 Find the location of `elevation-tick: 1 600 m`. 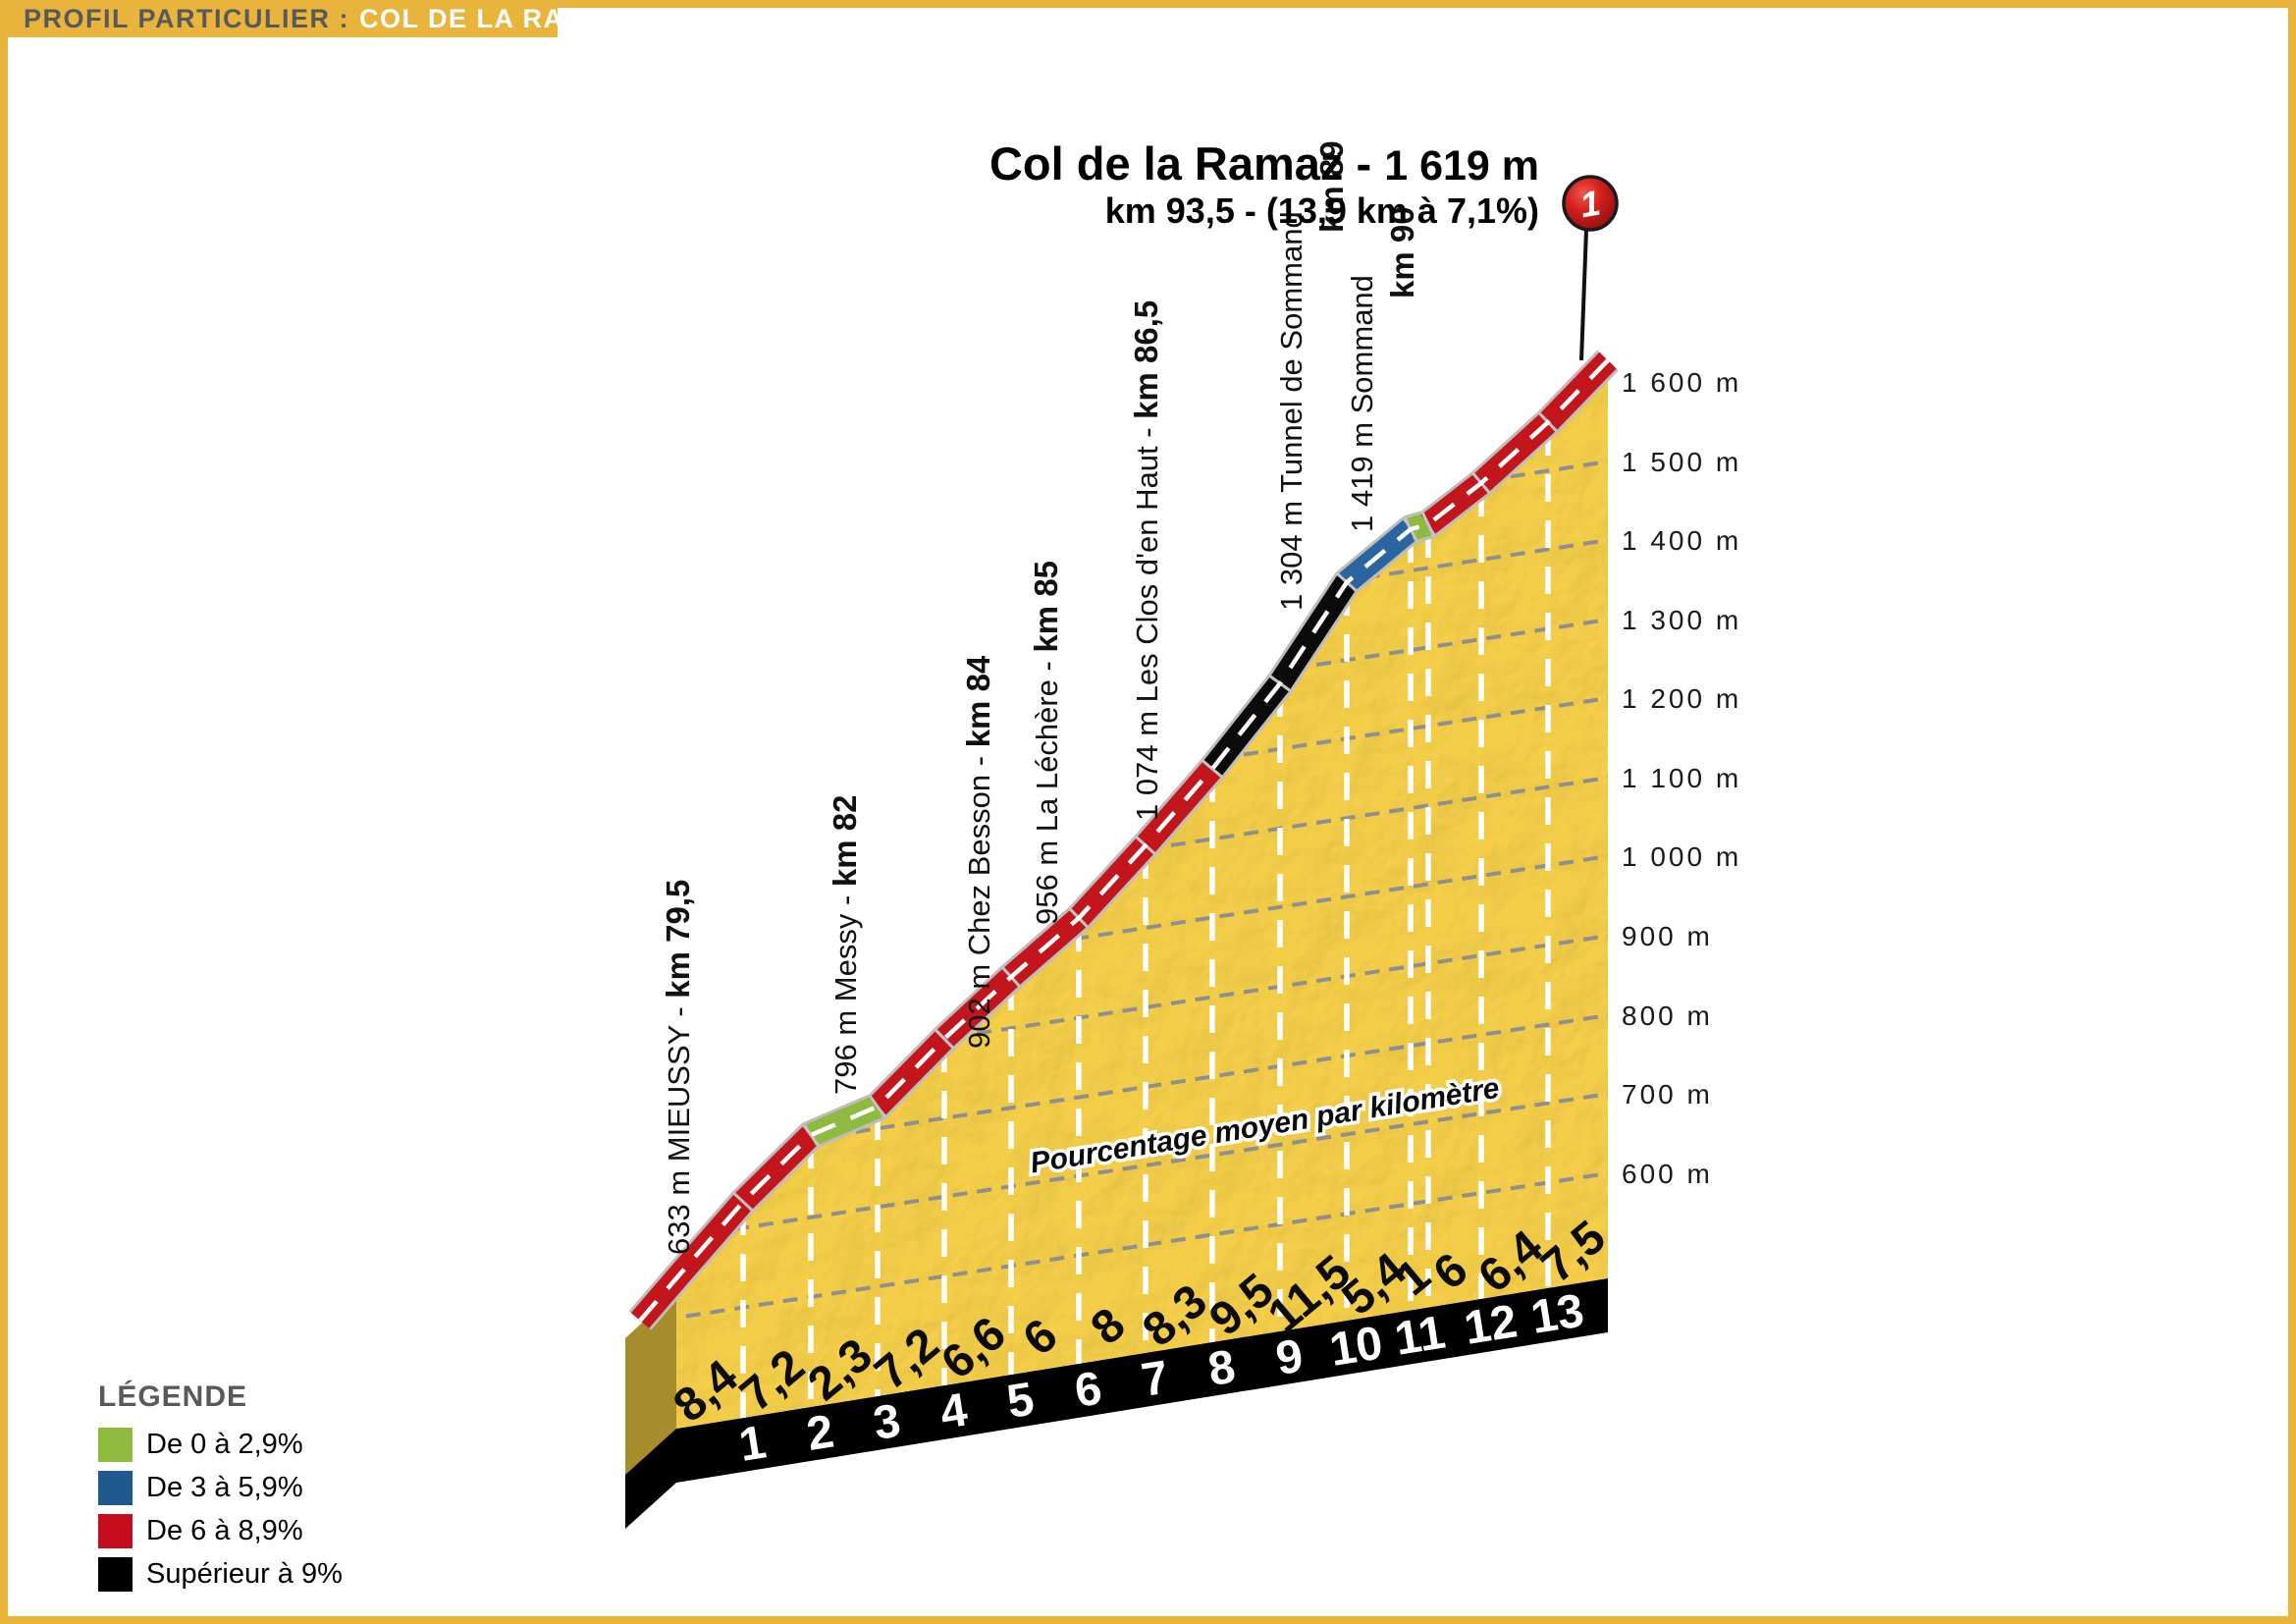

elevation-tick: 1 600 m is located at coordinates (1681, 382).